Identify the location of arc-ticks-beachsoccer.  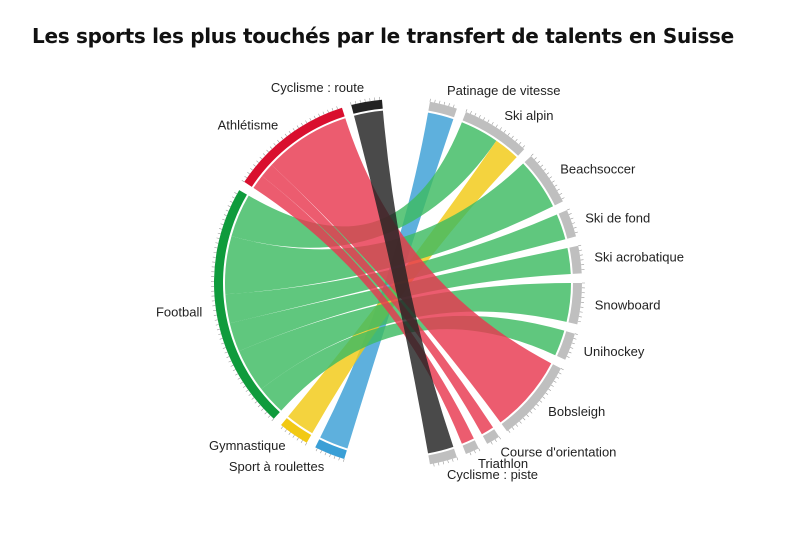
(547, 176).